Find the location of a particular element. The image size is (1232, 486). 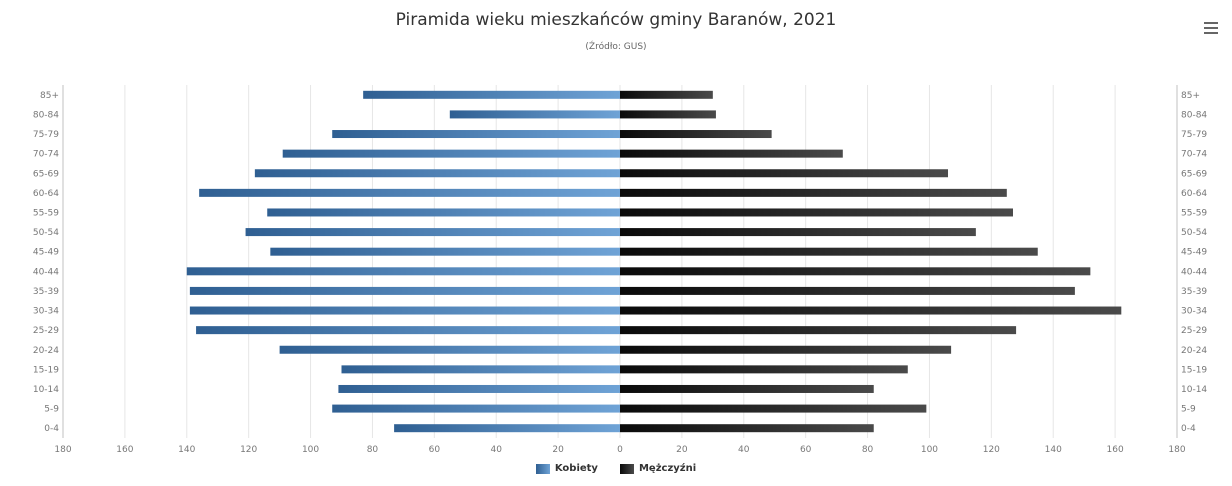

y-tick-label-left: 75-79 is located at coordinates (46, 135).